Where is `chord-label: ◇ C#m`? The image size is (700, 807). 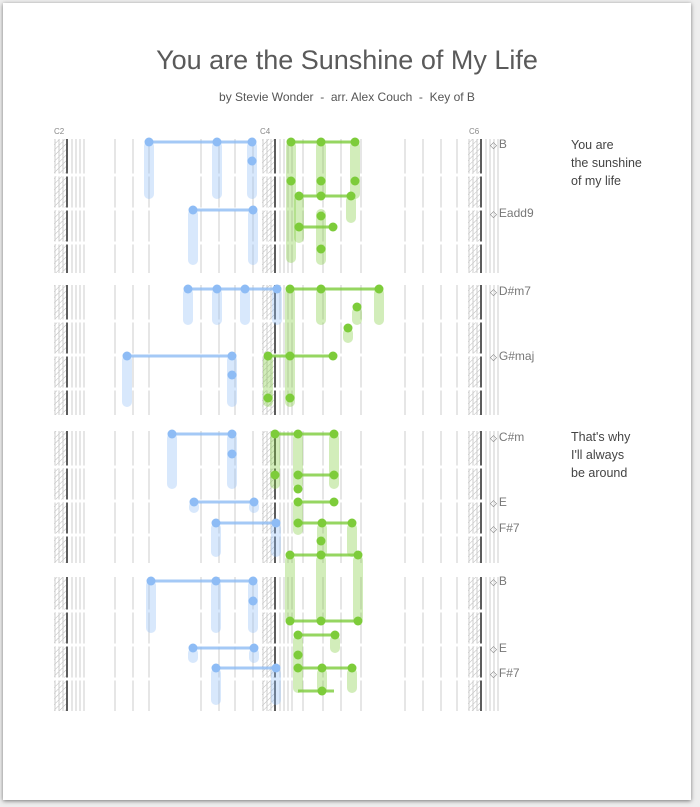
chord-label: ◇ C#m is located at coordinates (507, 437).